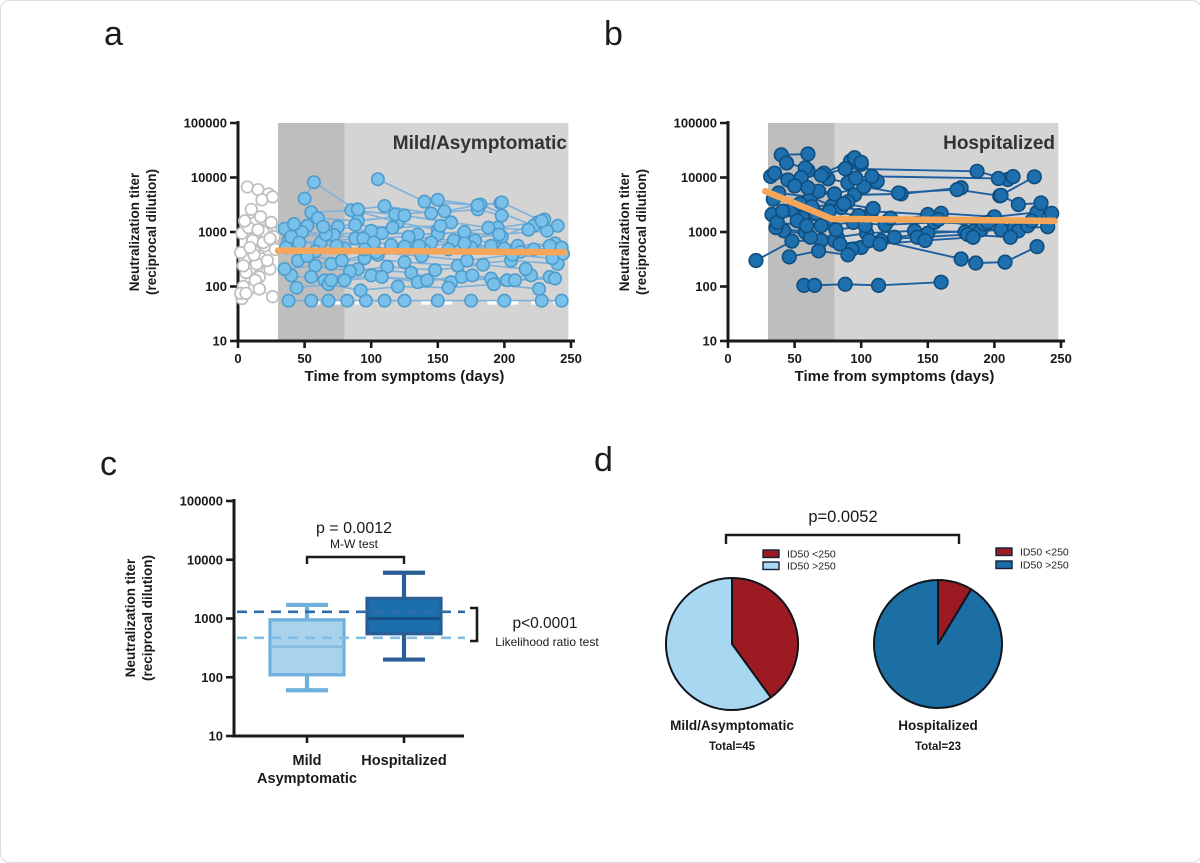  I want to click on pie-slice, so click(718, 644).